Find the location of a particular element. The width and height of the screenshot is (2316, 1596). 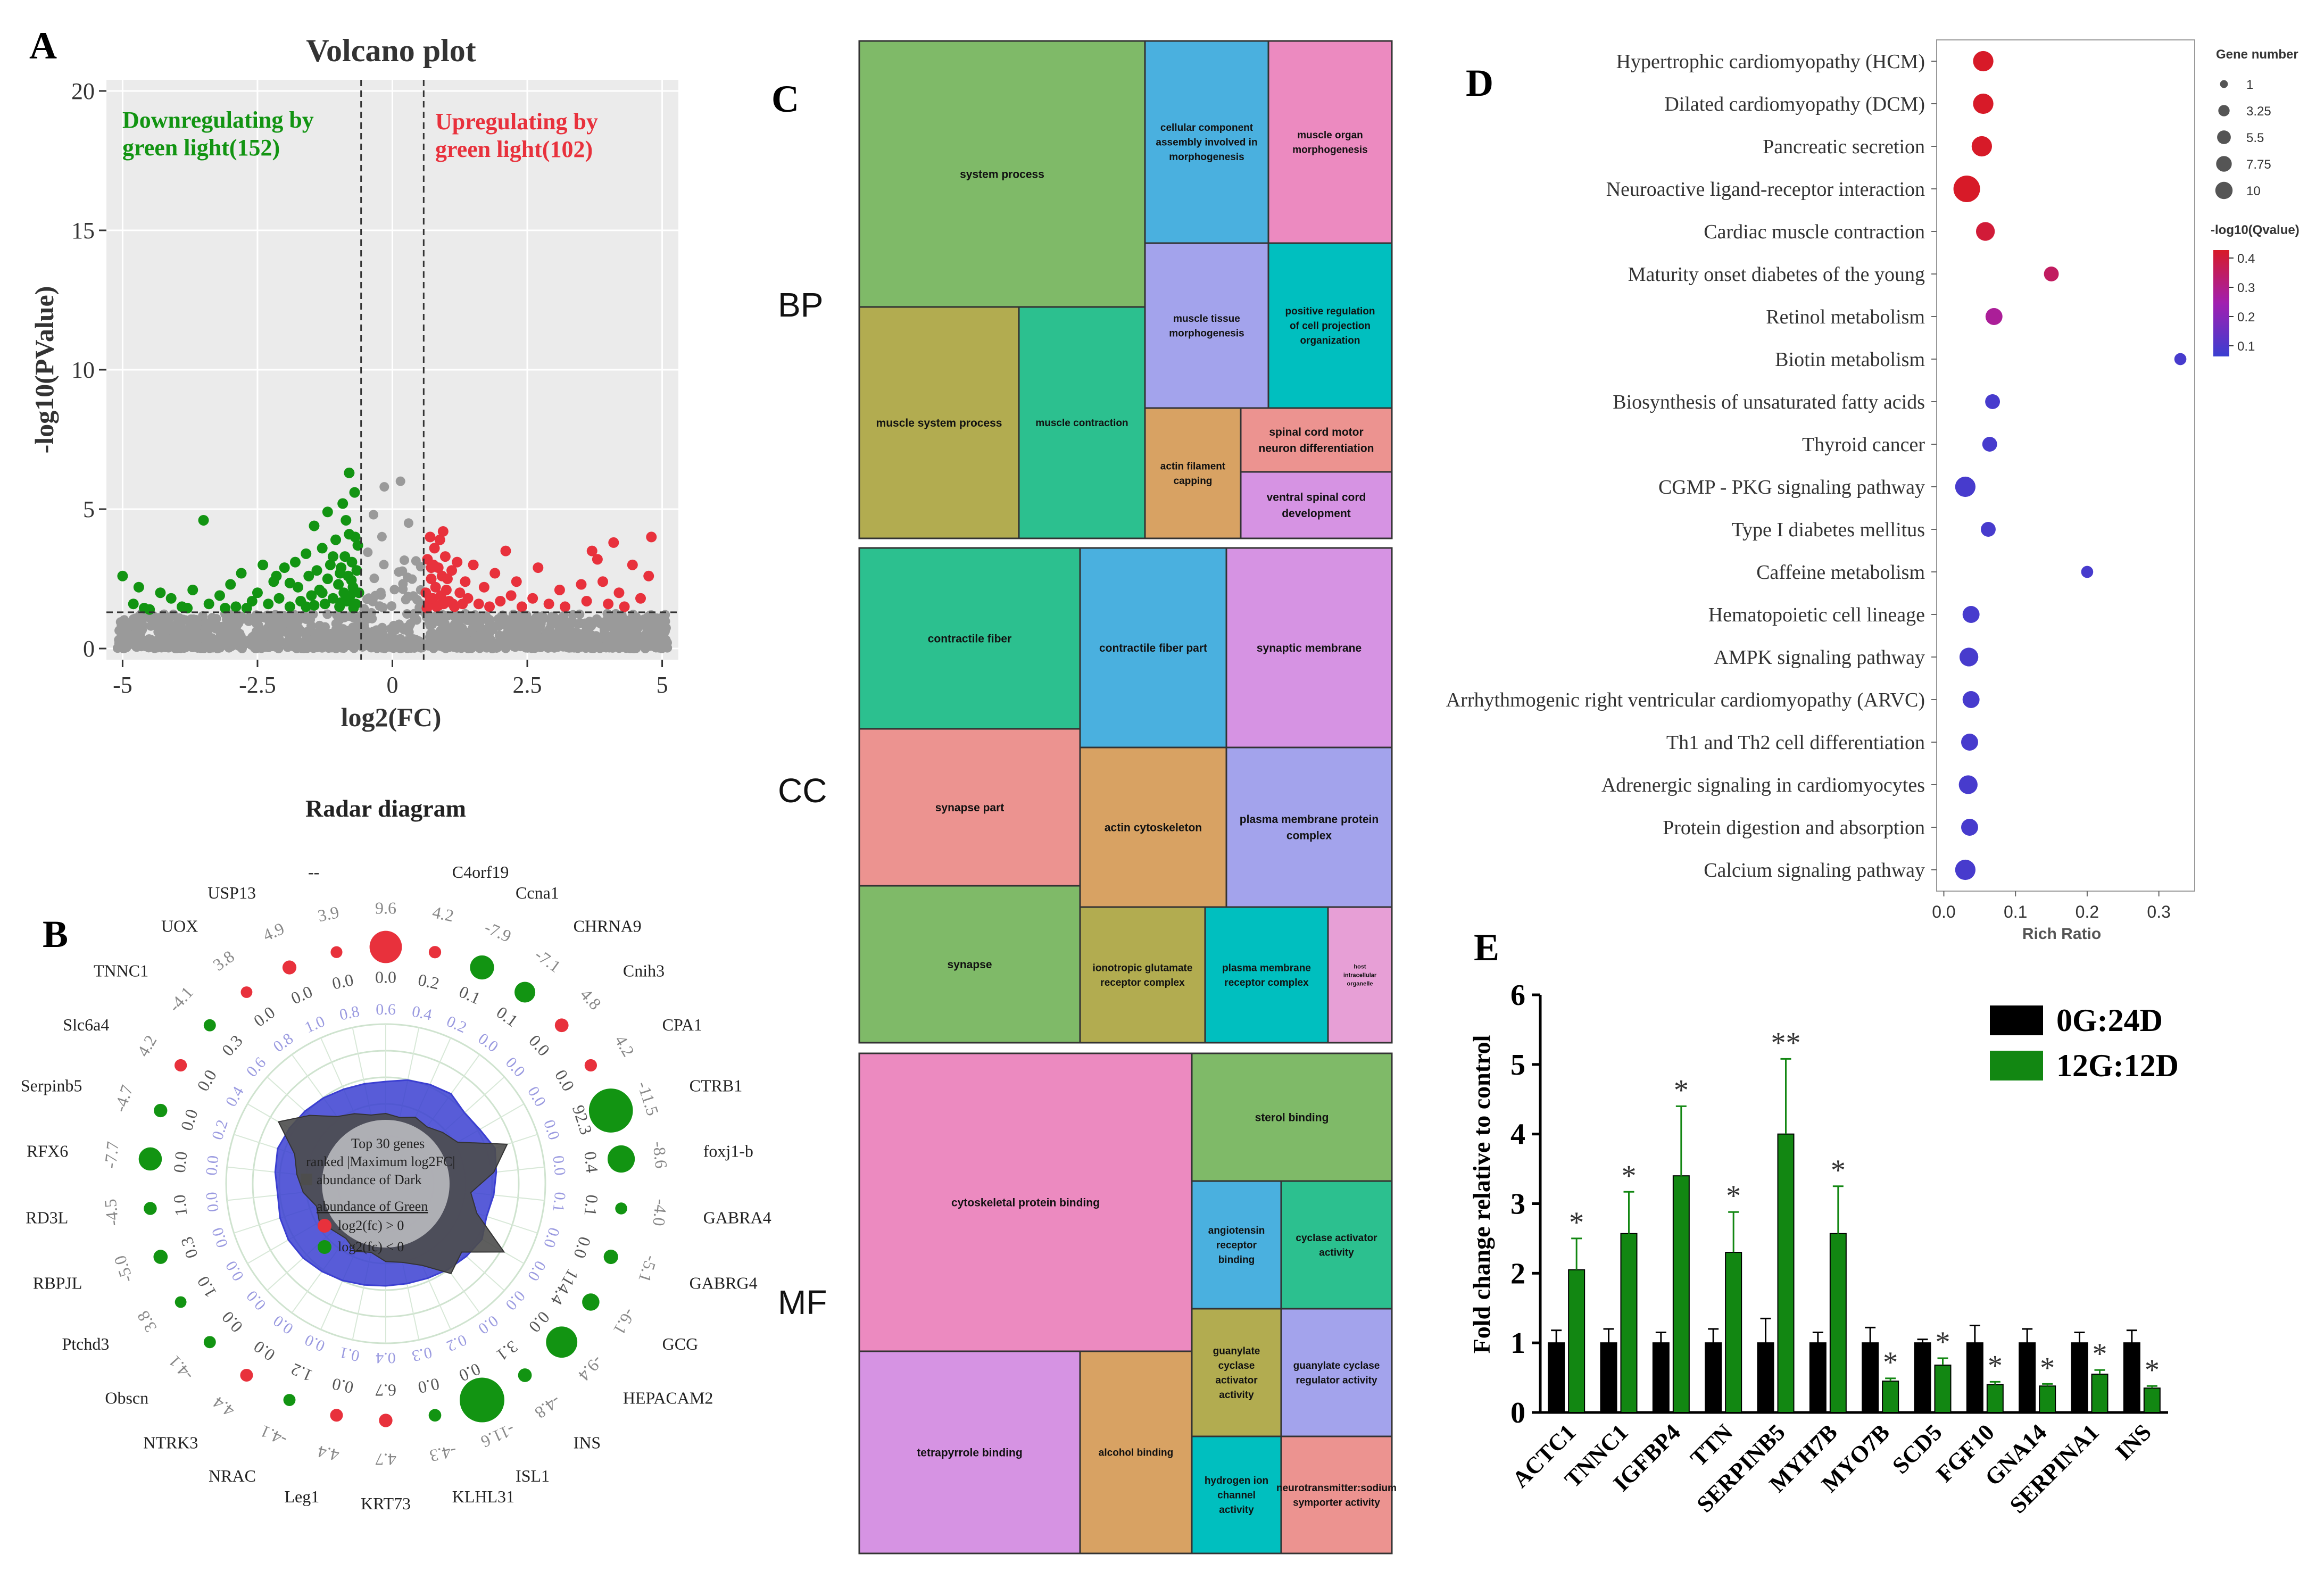

treemap-tile-label: system process is located at coordinates (1002, 174).